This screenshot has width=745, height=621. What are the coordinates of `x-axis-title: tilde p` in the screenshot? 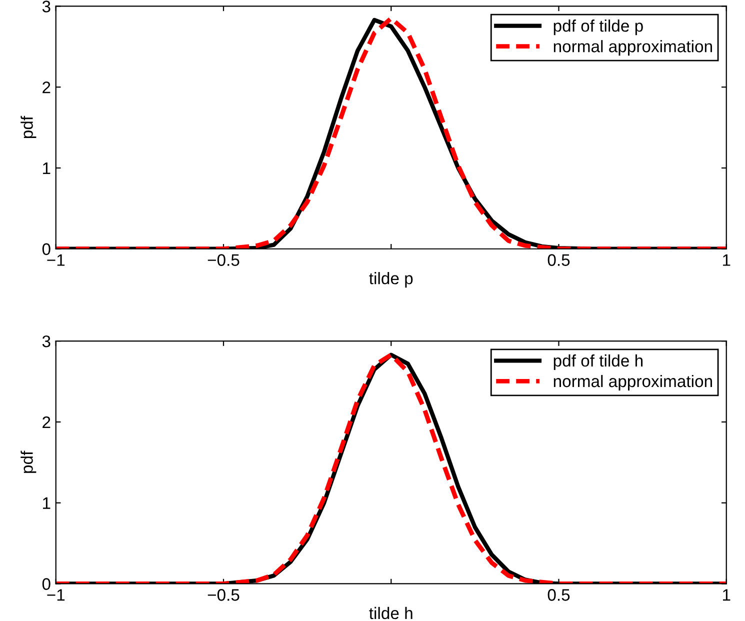 It's located at (391, 280).